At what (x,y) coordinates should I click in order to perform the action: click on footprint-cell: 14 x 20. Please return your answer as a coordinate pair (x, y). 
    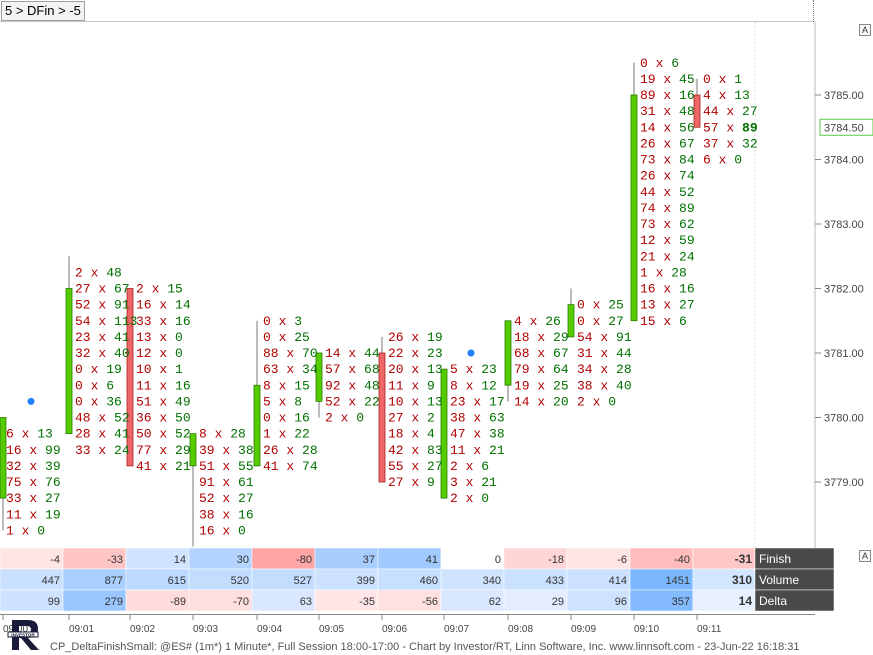
    Looking at the image, I should click on (541, 401).